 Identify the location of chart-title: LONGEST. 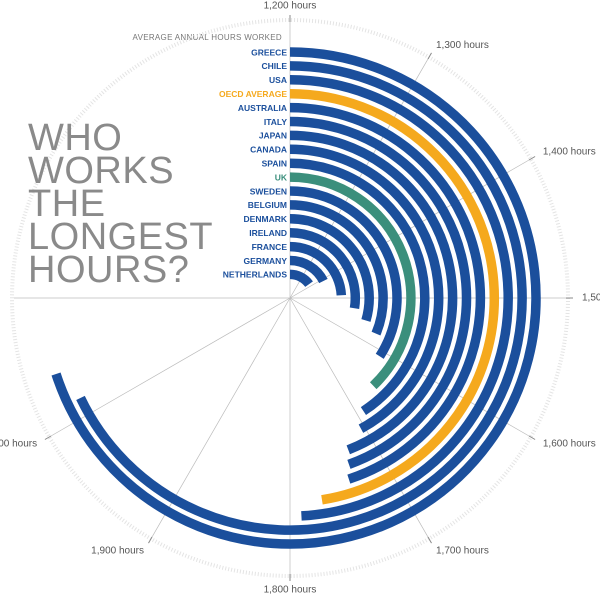
(120, 237).